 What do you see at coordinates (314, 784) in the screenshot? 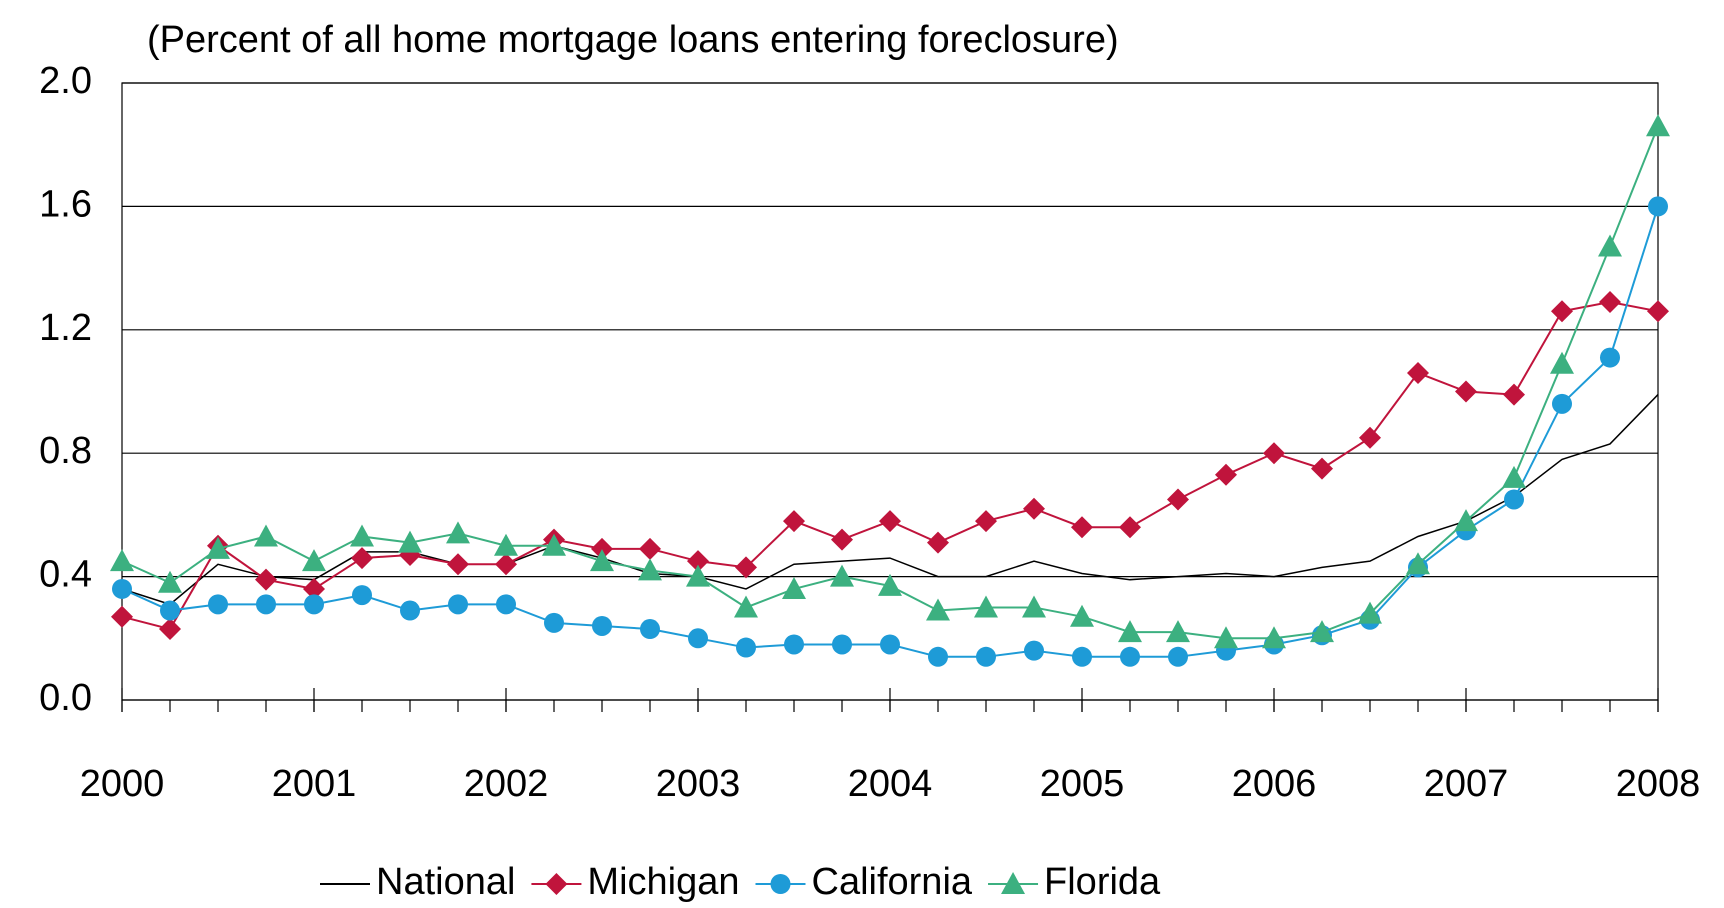
I see `x-tick-label: 2001` at bounding box center [314, 784].